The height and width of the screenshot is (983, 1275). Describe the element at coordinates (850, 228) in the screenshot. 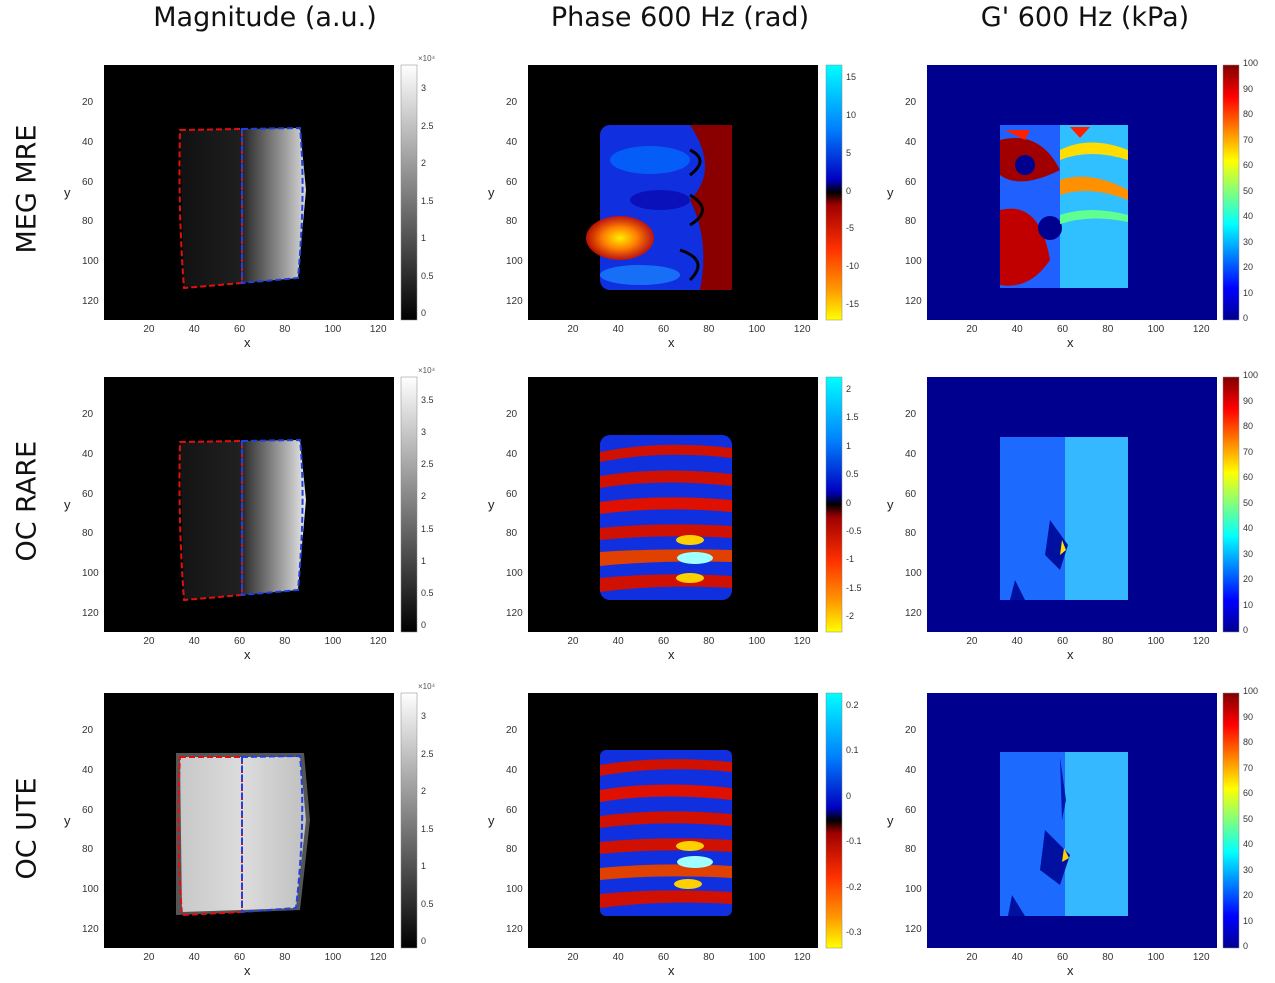

I see `colorbar-tick-label: -5` at that location.